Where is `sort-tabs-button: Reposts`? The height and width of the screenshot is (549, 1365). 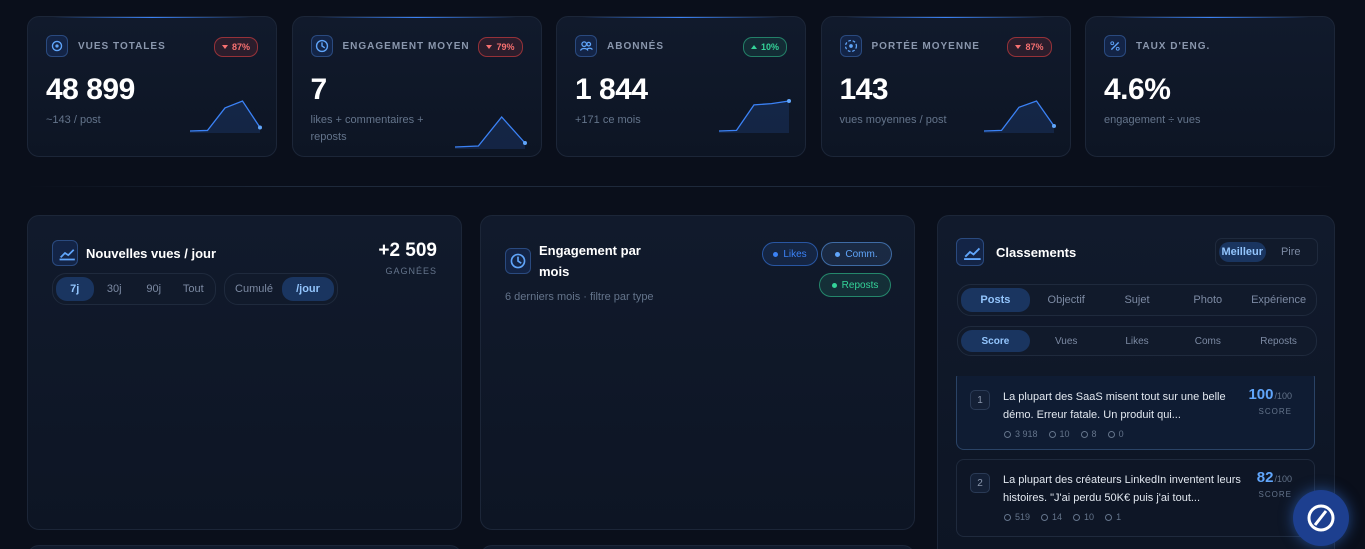
sort-tabs-button: Reposts is located at coordinates (1278, 341).